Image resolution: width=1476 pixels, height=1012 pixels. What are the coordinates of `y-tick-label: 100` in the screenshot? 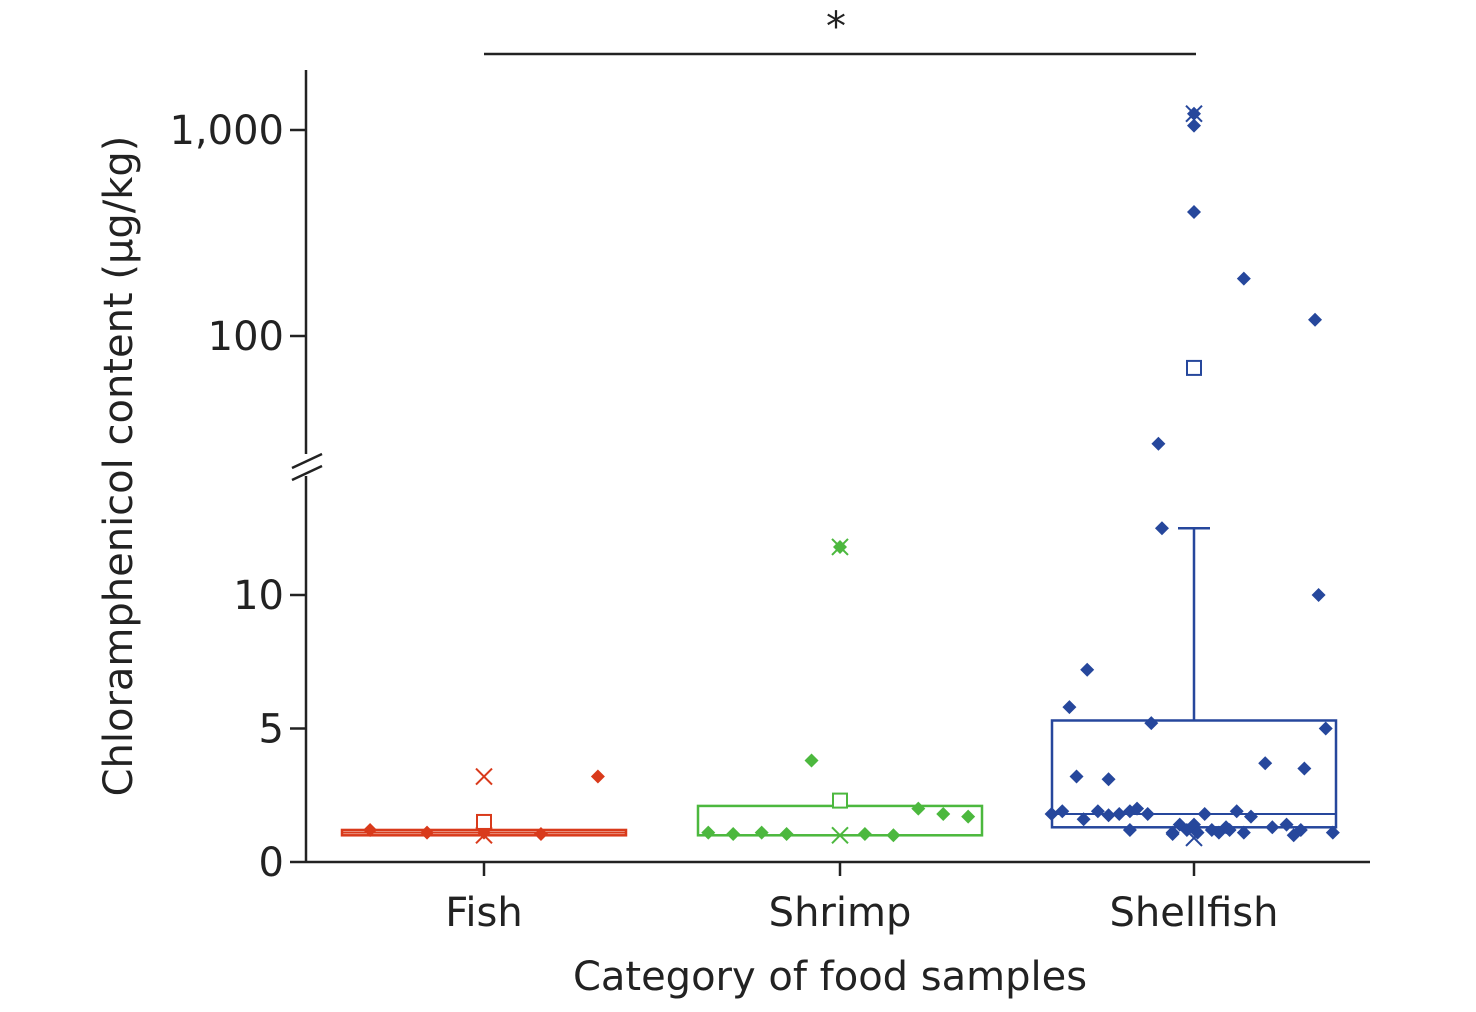 It's located at (246, 337).